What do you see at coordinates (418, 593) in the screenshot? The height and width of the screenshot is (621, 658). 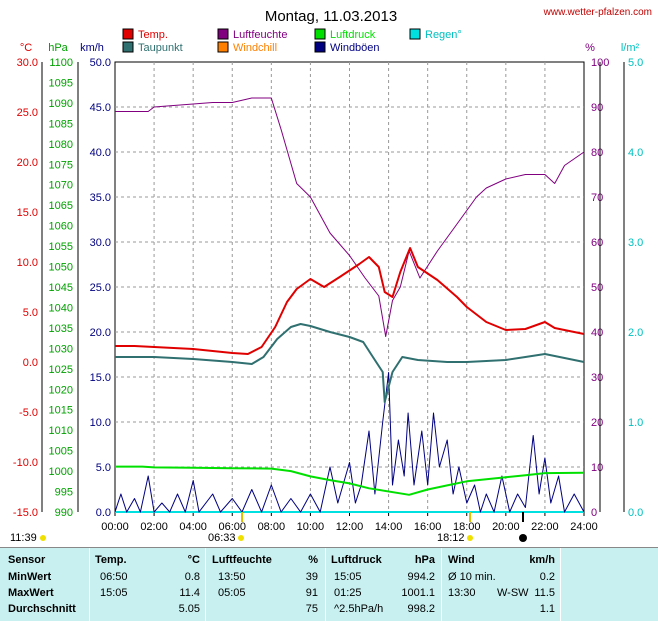 I see `stats-press-value: 1001.1` at bounding box center [418, 593].